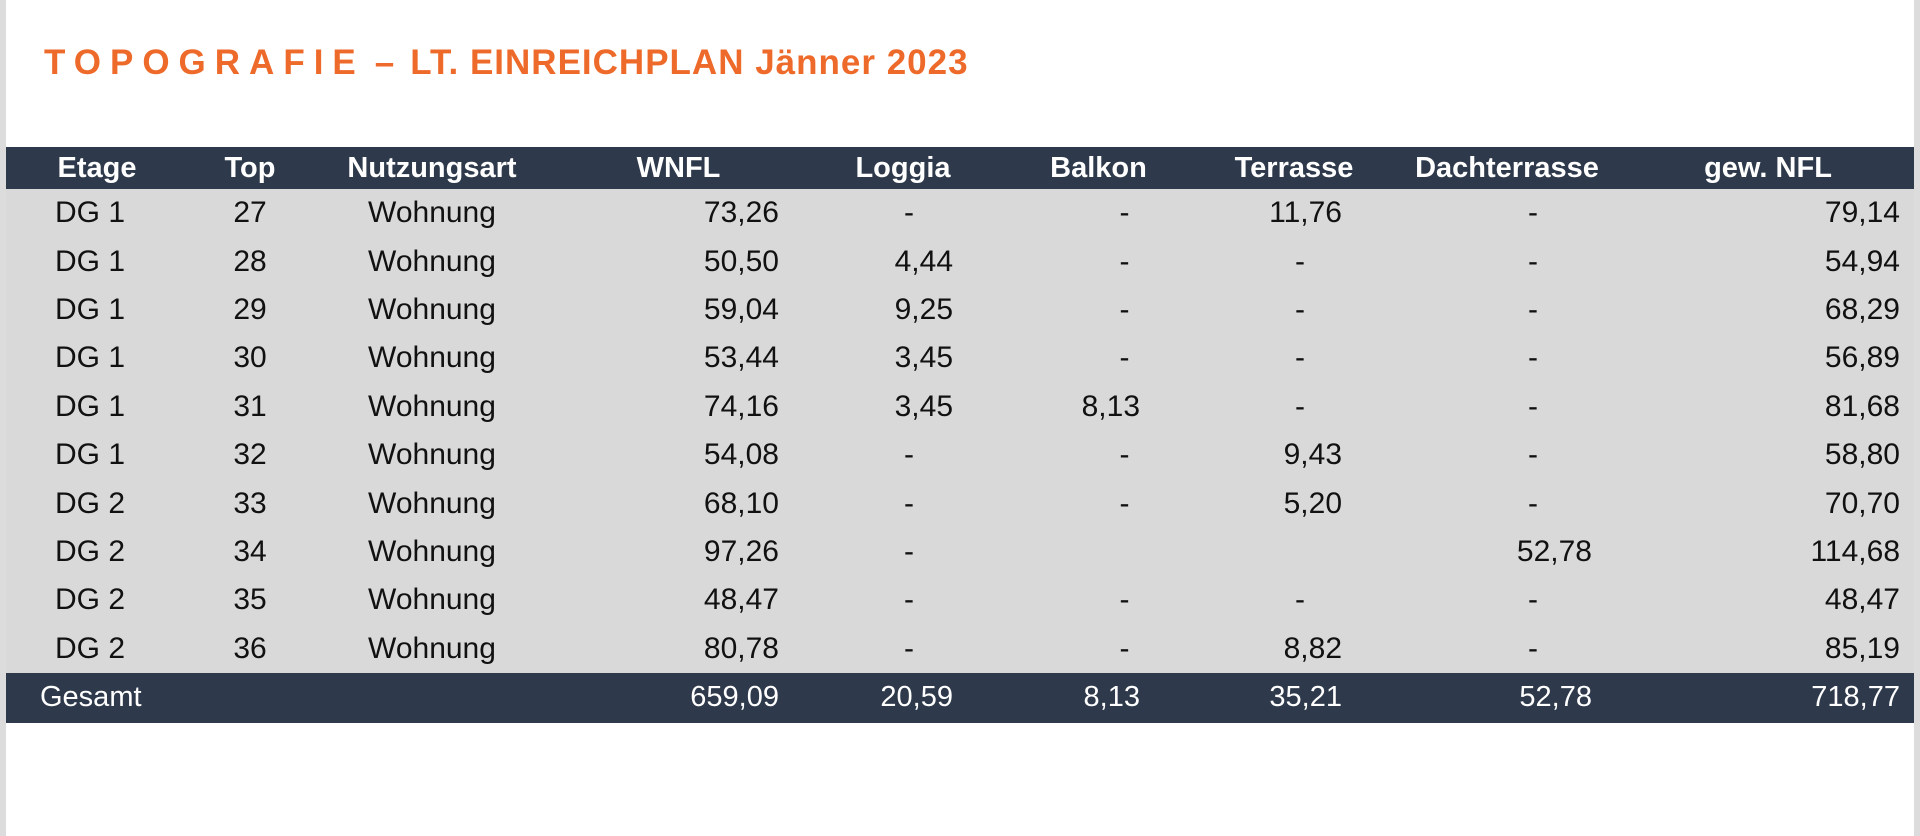 This screenshot has height=836, width=1920. What do you see at coordinates (250, 213) in the screenshot?
I see `cell-top: 27` at bounding box center [250, 213].